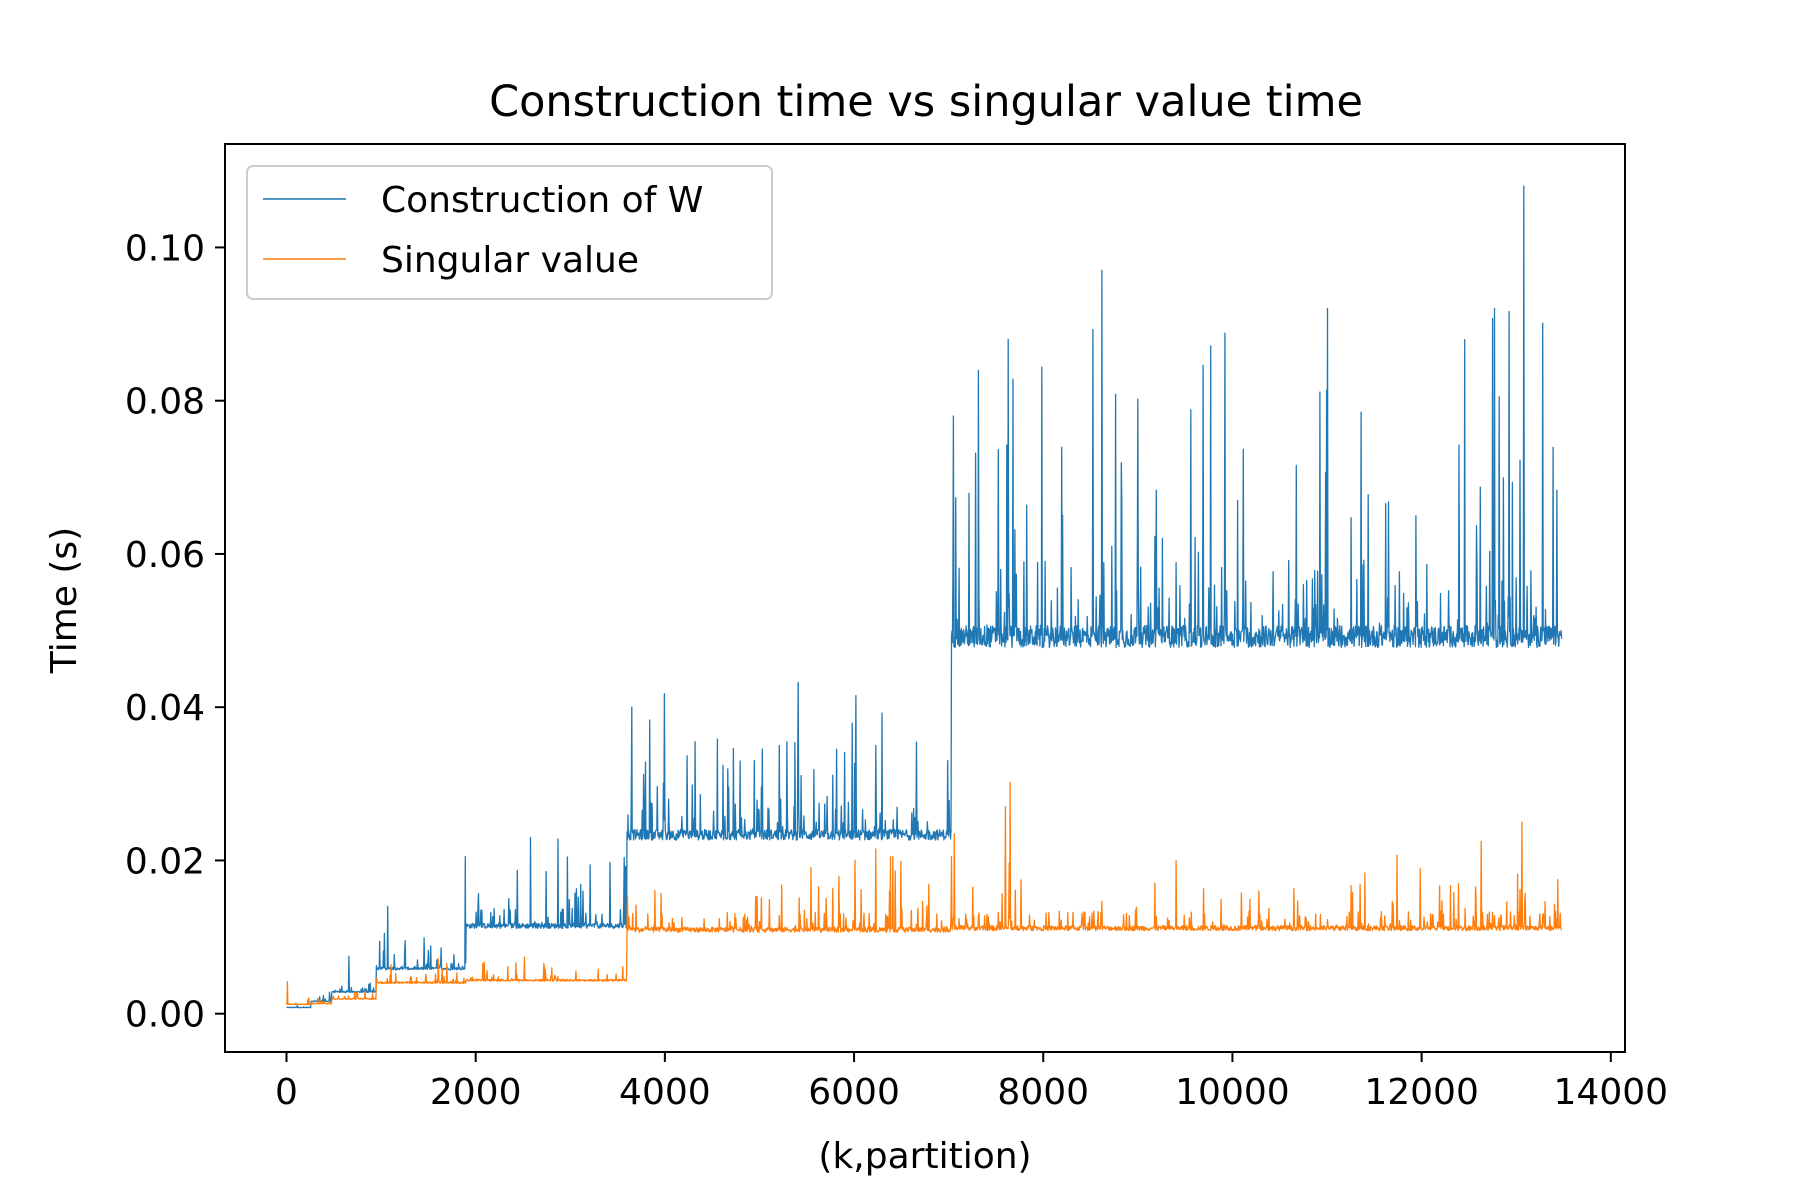  Describe the element at coordinates (476, 1092) in the screenshot. I see `x-tick-label: 2000` at that location.